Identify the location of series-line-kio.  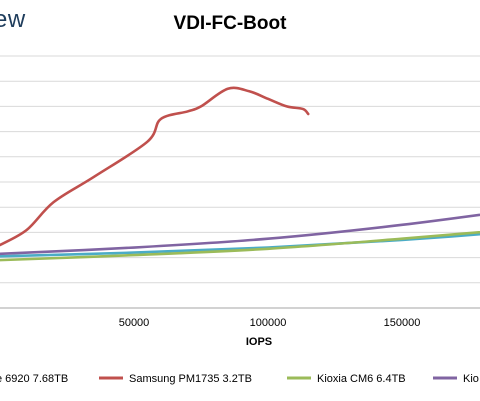
(240, 234).